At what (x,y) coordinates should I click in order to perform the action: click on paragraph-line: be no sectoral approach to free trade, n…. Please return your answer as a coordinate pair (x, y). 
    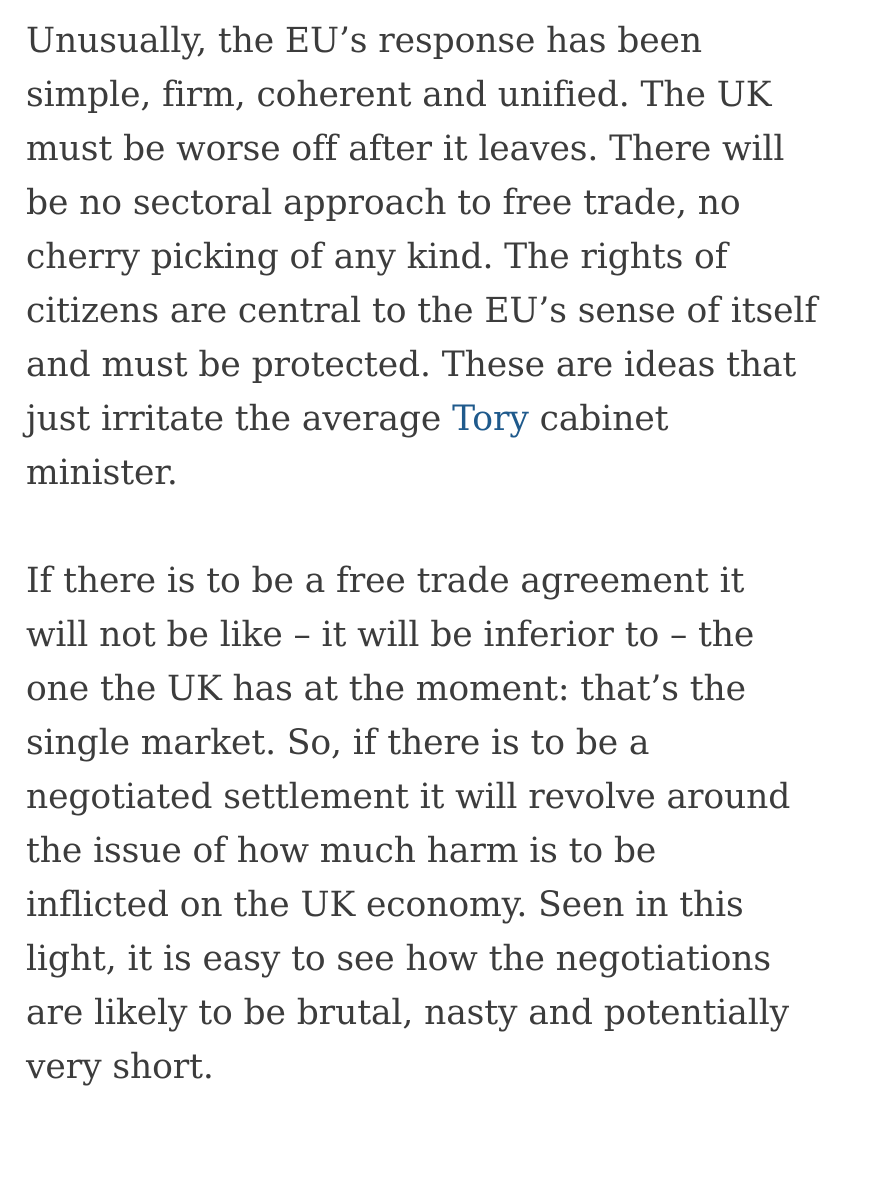
    Looking at the image, I should click on (383, 203).